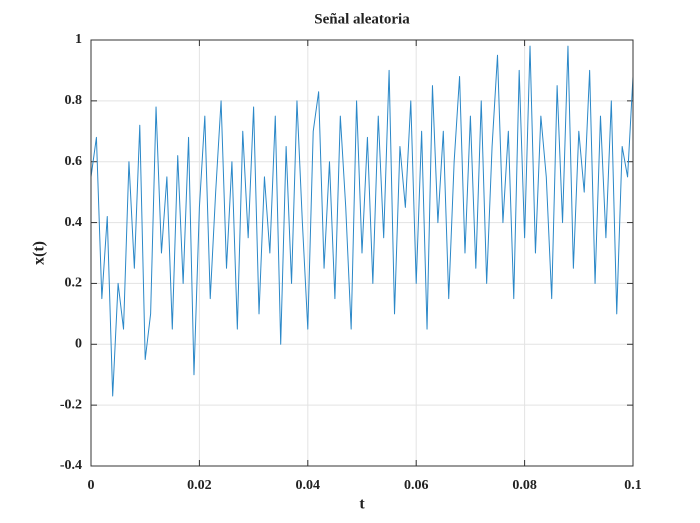 This screenshot has height=523, width=700. I want to click on x-tick-label: 0.1, so click(633, 485).